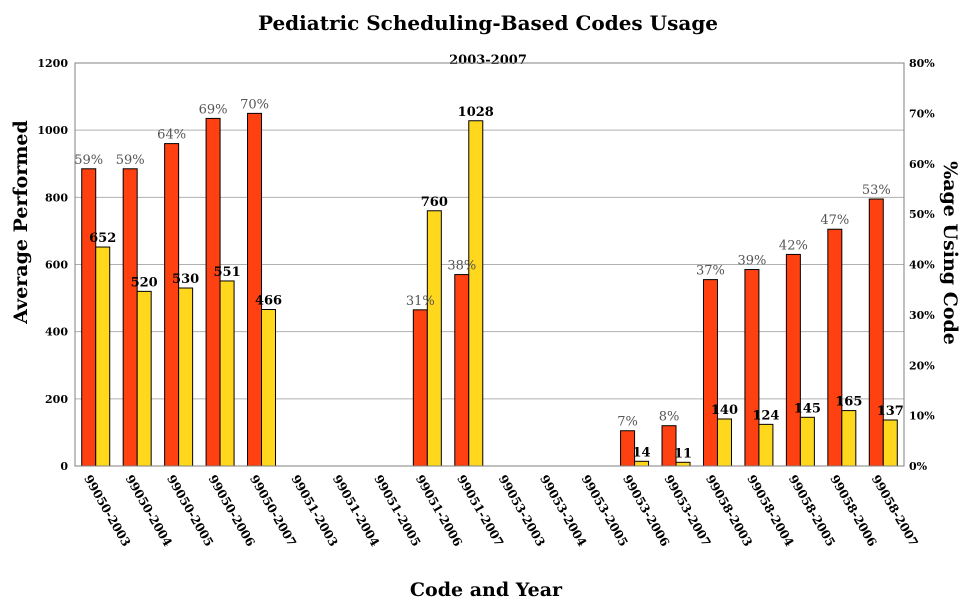 The image size is (966, 600). I want to click on y2-tick-label: 50%, so click(922, 214).